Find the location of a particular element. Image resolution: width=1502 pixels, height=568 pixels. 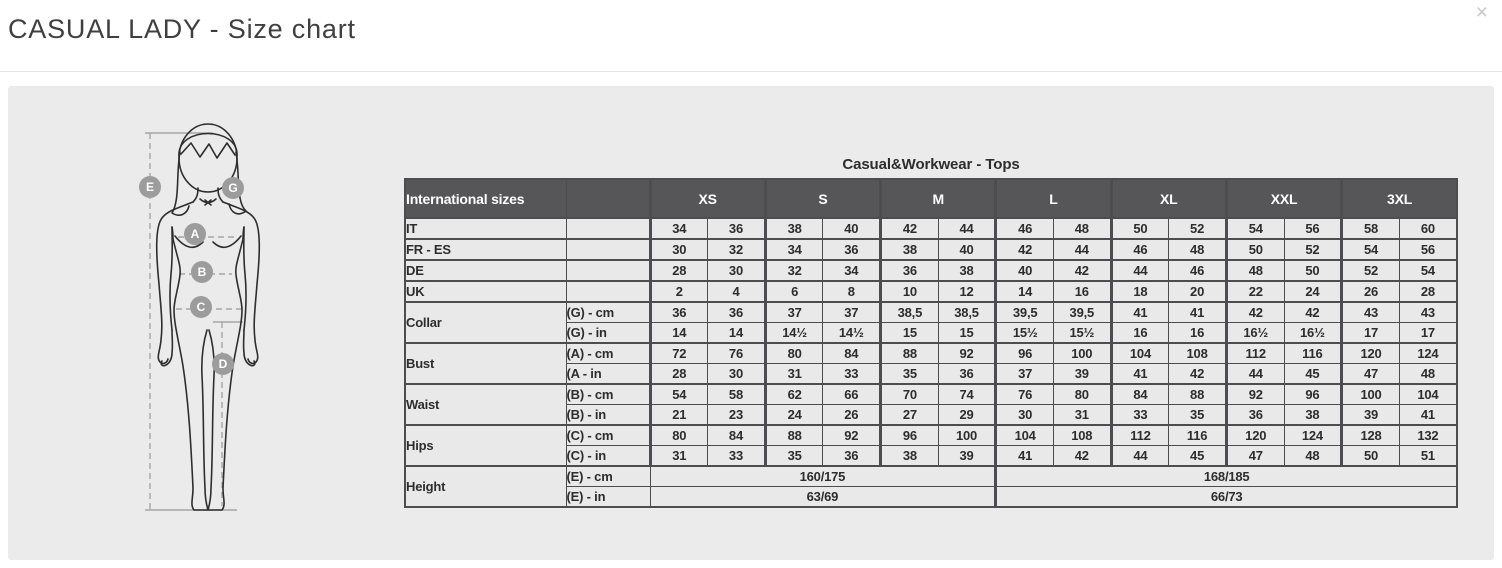

size-value-cell: 18 is located at coordinates (1139, 291).